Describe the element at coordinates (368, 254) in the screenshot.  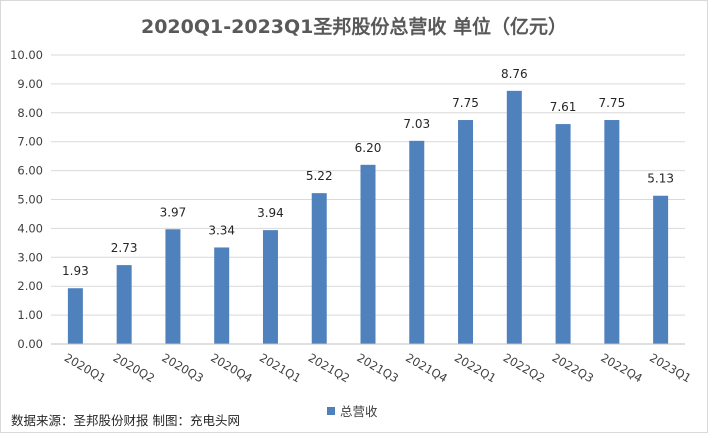
I see `bar-2021Q3` at that location.